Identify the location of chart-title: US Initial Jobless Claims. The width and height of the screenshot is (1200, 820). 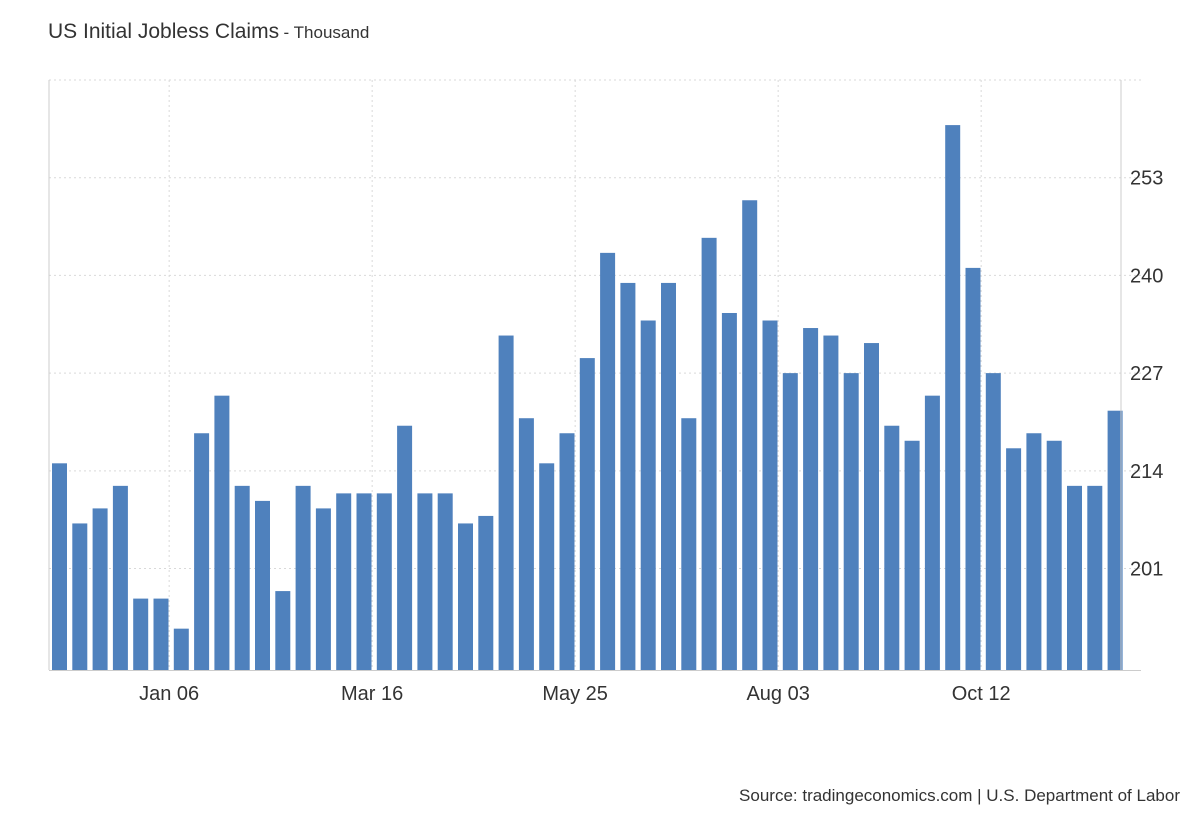
(164, 31).